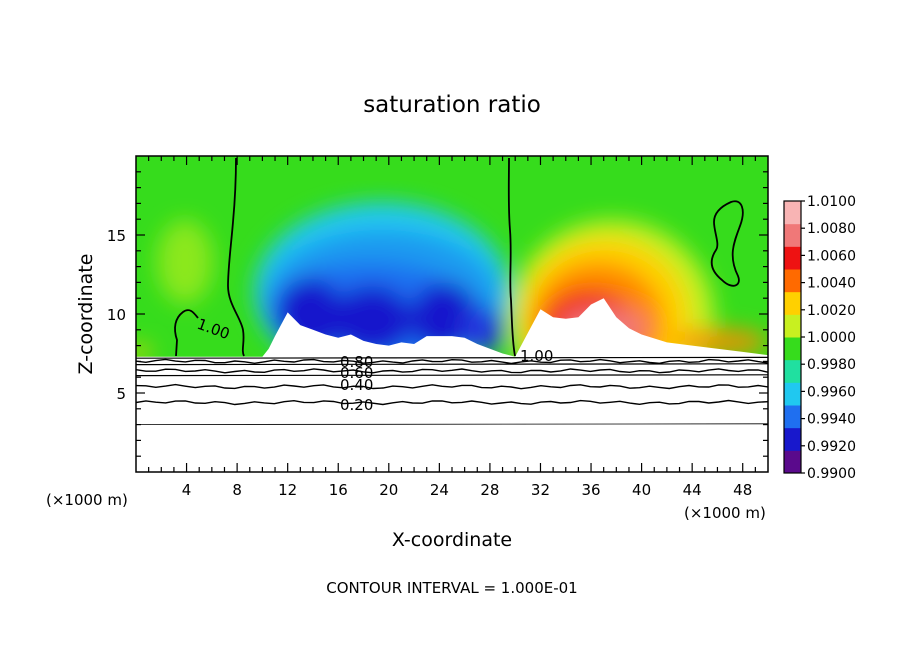 This screenshot has width=904, height=654. What do you see at coordinates (86, 314) in the screenshot?
I see `y-axis-label: Z-coordinate` at bounding box center [86, 314].